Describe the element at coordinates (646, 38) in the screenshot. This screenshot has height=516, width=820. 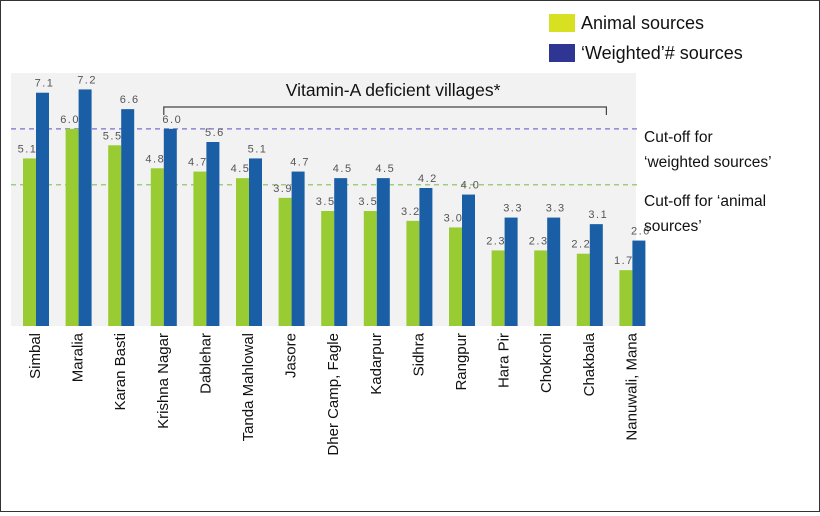
I see `legend: Animal sources ‘Weighted’# sources` at that location.